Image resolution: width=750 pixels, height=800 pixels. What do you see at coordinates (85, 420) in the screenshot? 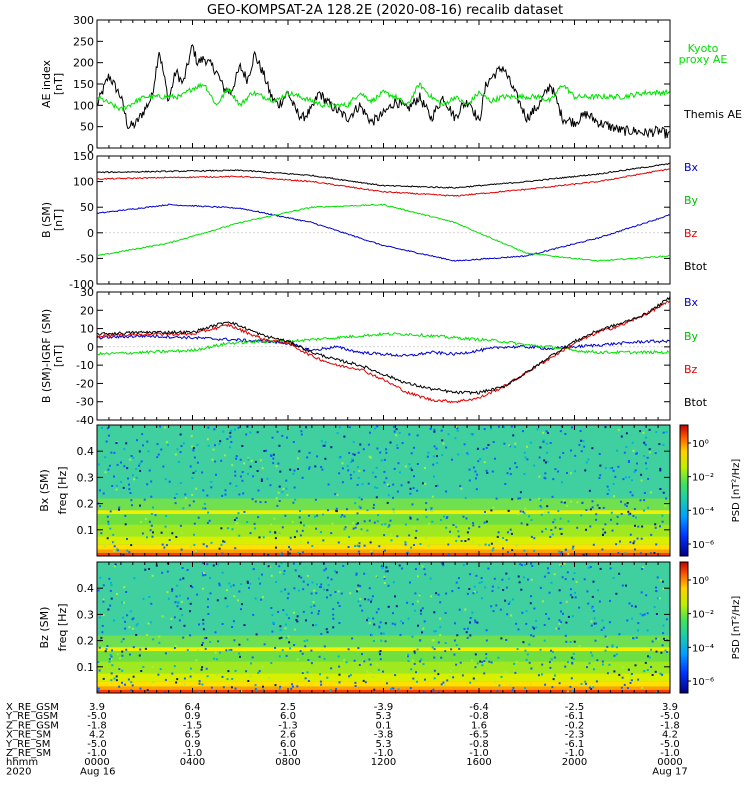
I see `y-tick-label: -40` at bounding box center [85, 420].